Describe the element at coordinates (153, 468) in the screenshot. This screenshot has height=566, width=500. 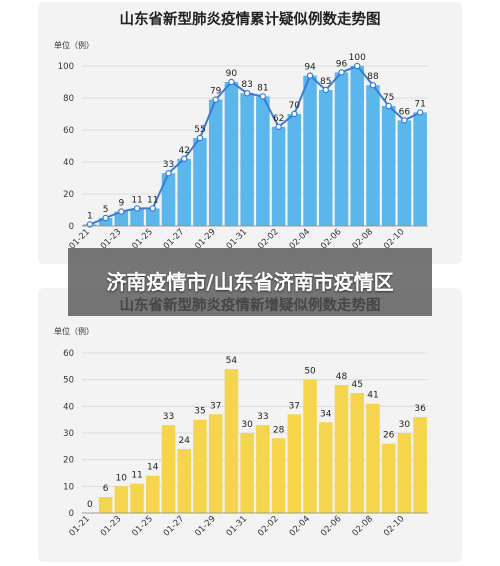
I see `data-label: 14` at that location.